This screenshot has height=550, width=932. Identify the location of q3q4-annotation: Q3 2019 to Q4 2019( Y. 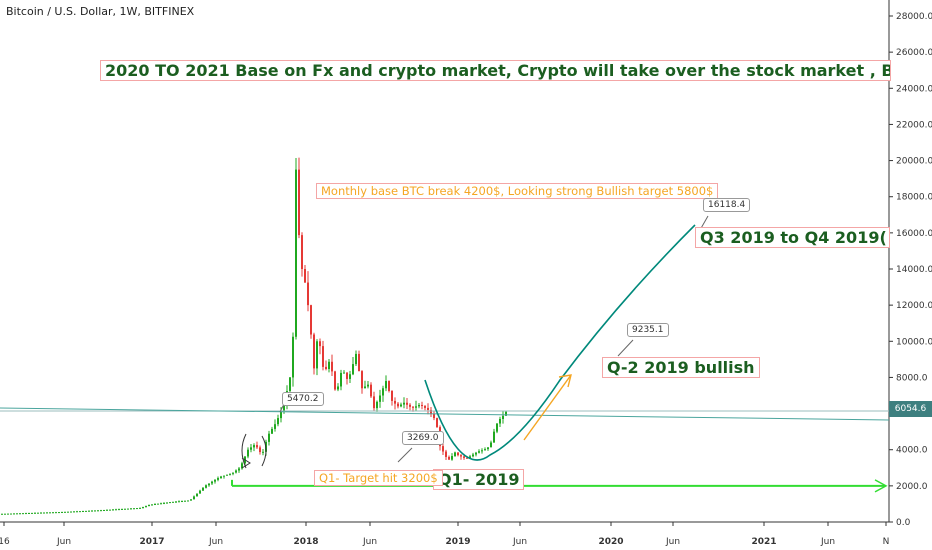
(792, 237).